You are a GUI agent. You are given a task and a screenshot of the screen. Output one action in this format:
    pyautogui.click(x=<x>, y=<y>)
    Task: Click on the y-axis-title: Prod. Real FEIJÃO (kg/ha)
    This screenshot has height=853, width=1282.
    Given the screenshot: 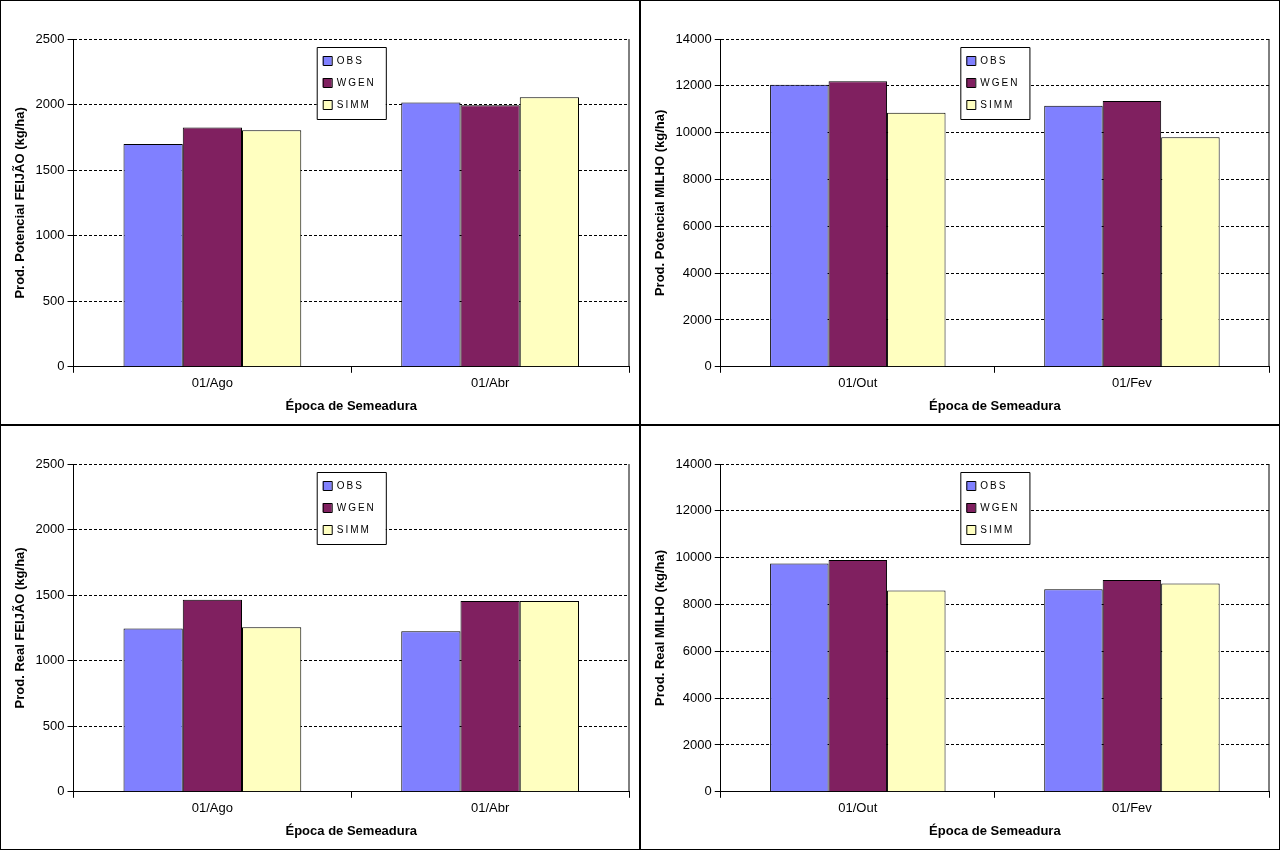 What is the action you would take?
    pyautogui.click(x=20, y=628)
    